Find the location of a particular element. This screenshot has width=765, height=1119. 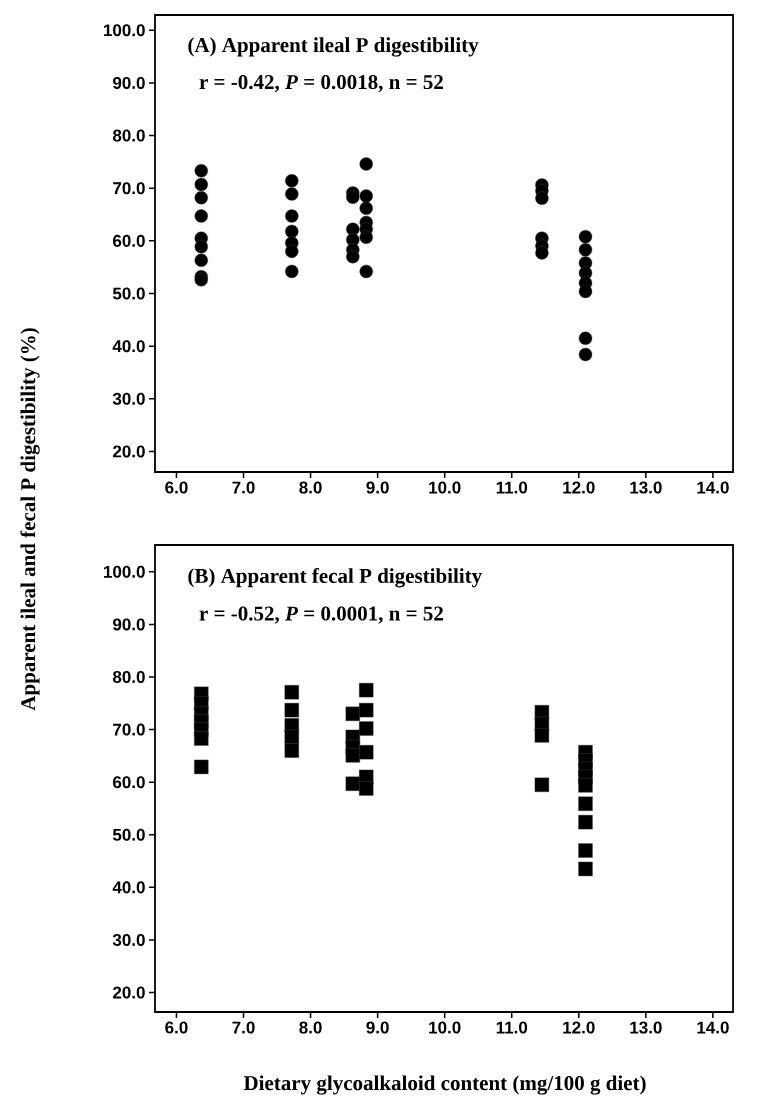

x-axis-title: Dietary glycoalkaloid content (mg/100 g diet) is located at coordinates (444, 1085).